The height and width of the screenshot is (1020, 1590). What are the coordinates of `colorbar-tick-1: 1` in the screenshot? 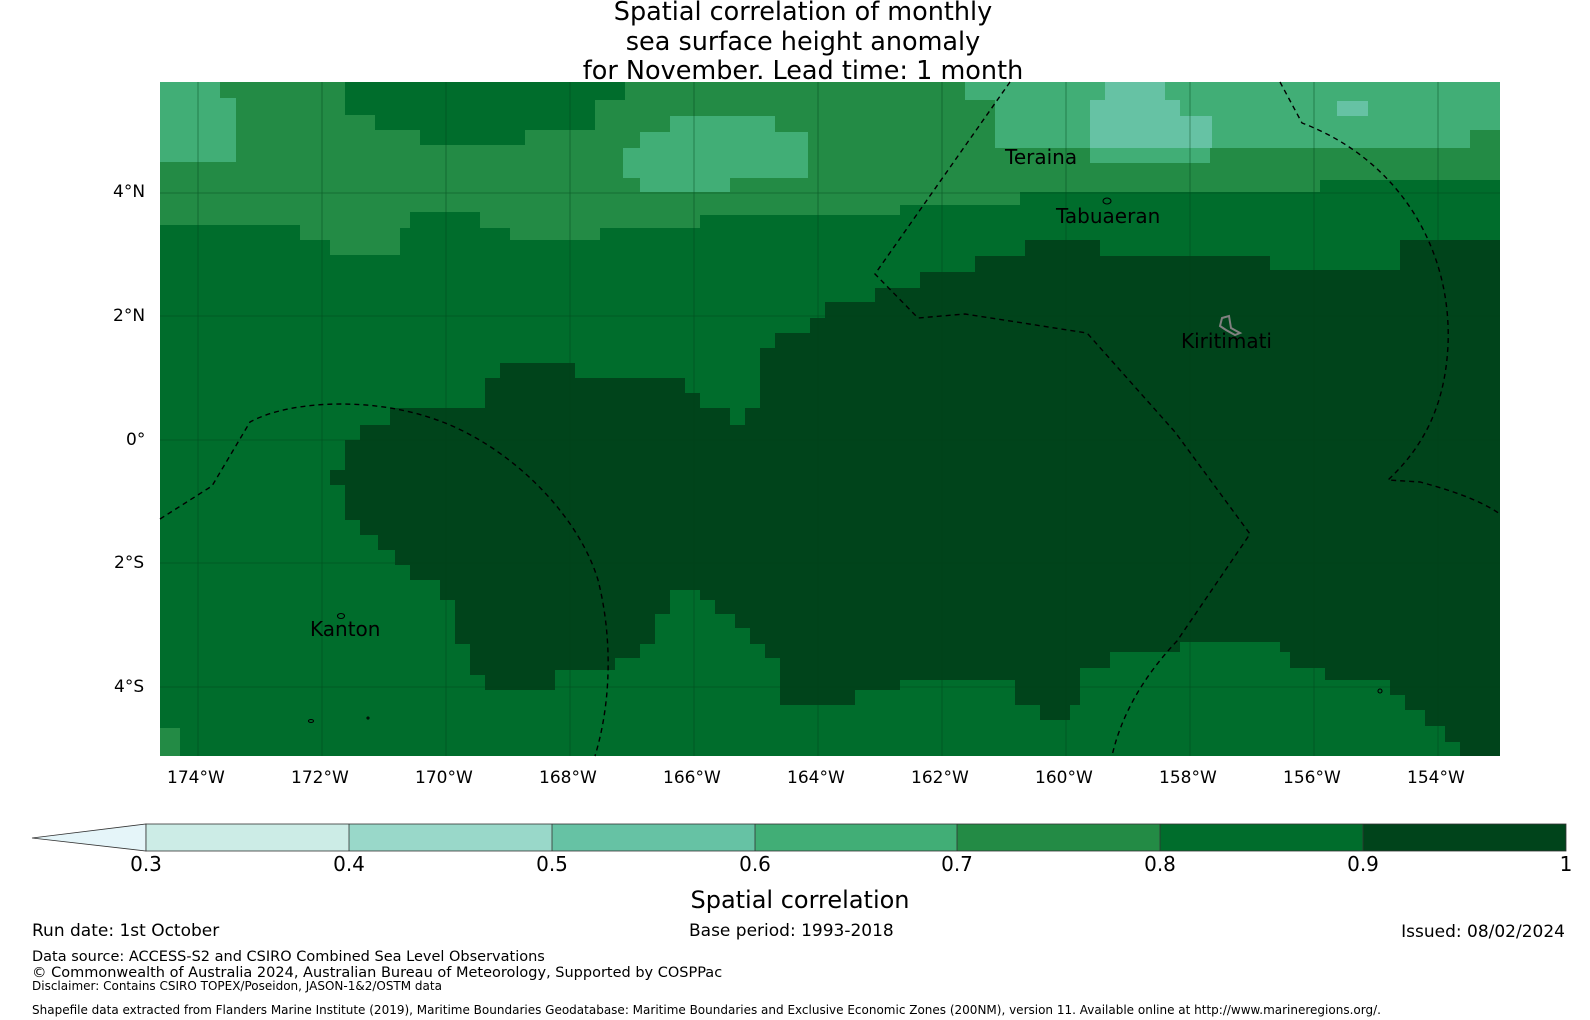 It's located at (1566, 864).